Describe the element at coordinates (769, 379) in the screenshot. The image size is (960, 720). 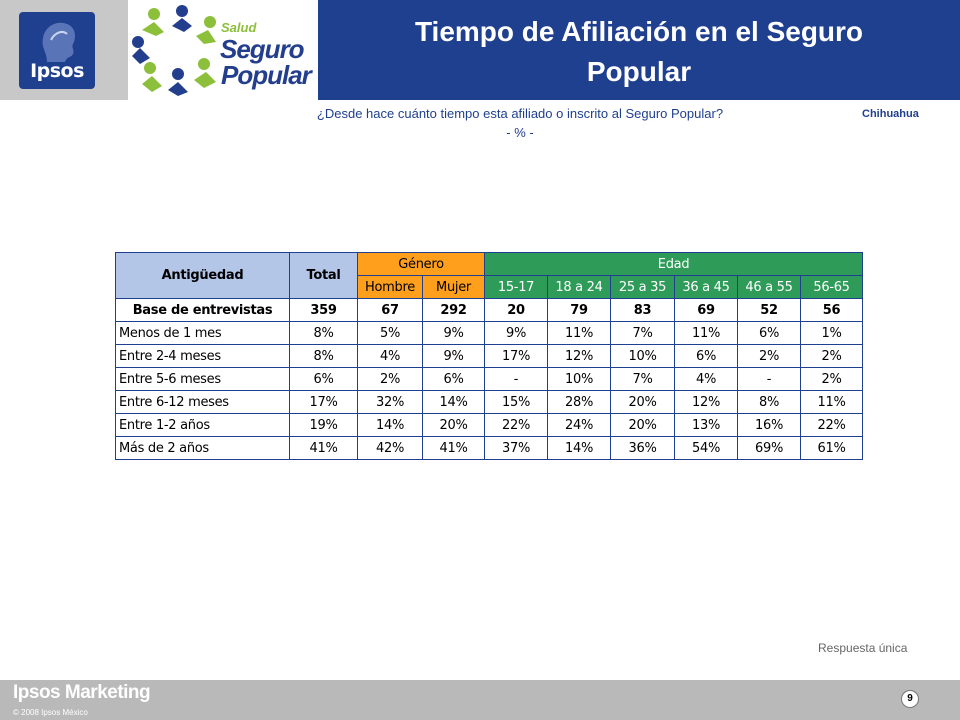
I see `table-cell: -` at that location.